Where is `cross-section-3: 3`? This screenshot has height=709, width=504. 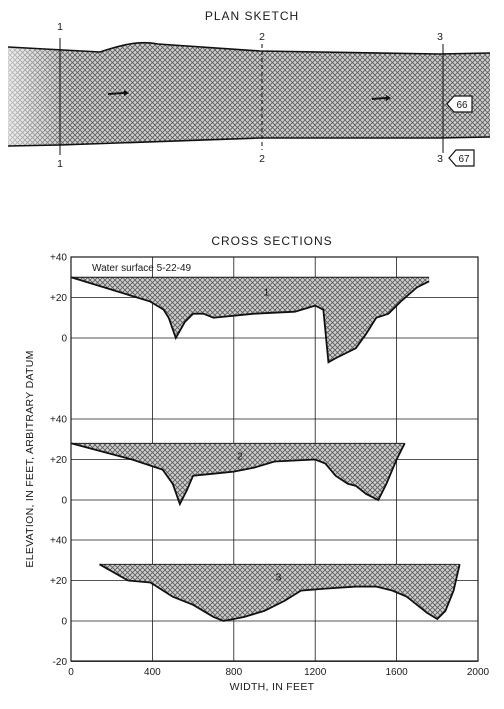 cross-section-3: 3 is located at coordinates (280, 592).